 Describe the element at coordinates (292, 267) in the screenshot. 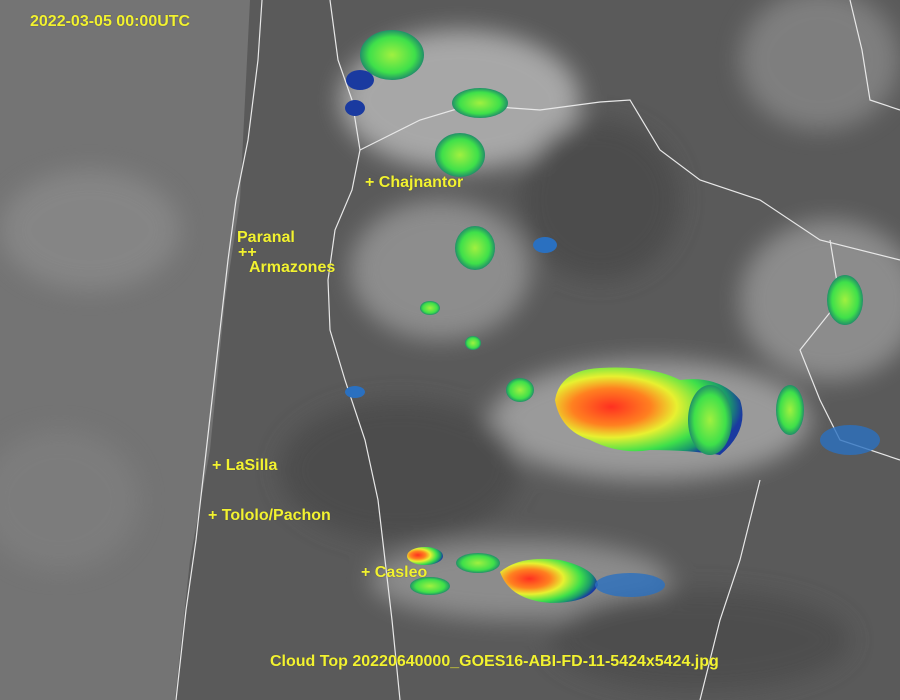

I see `site-armazones: Armazones` at that location.